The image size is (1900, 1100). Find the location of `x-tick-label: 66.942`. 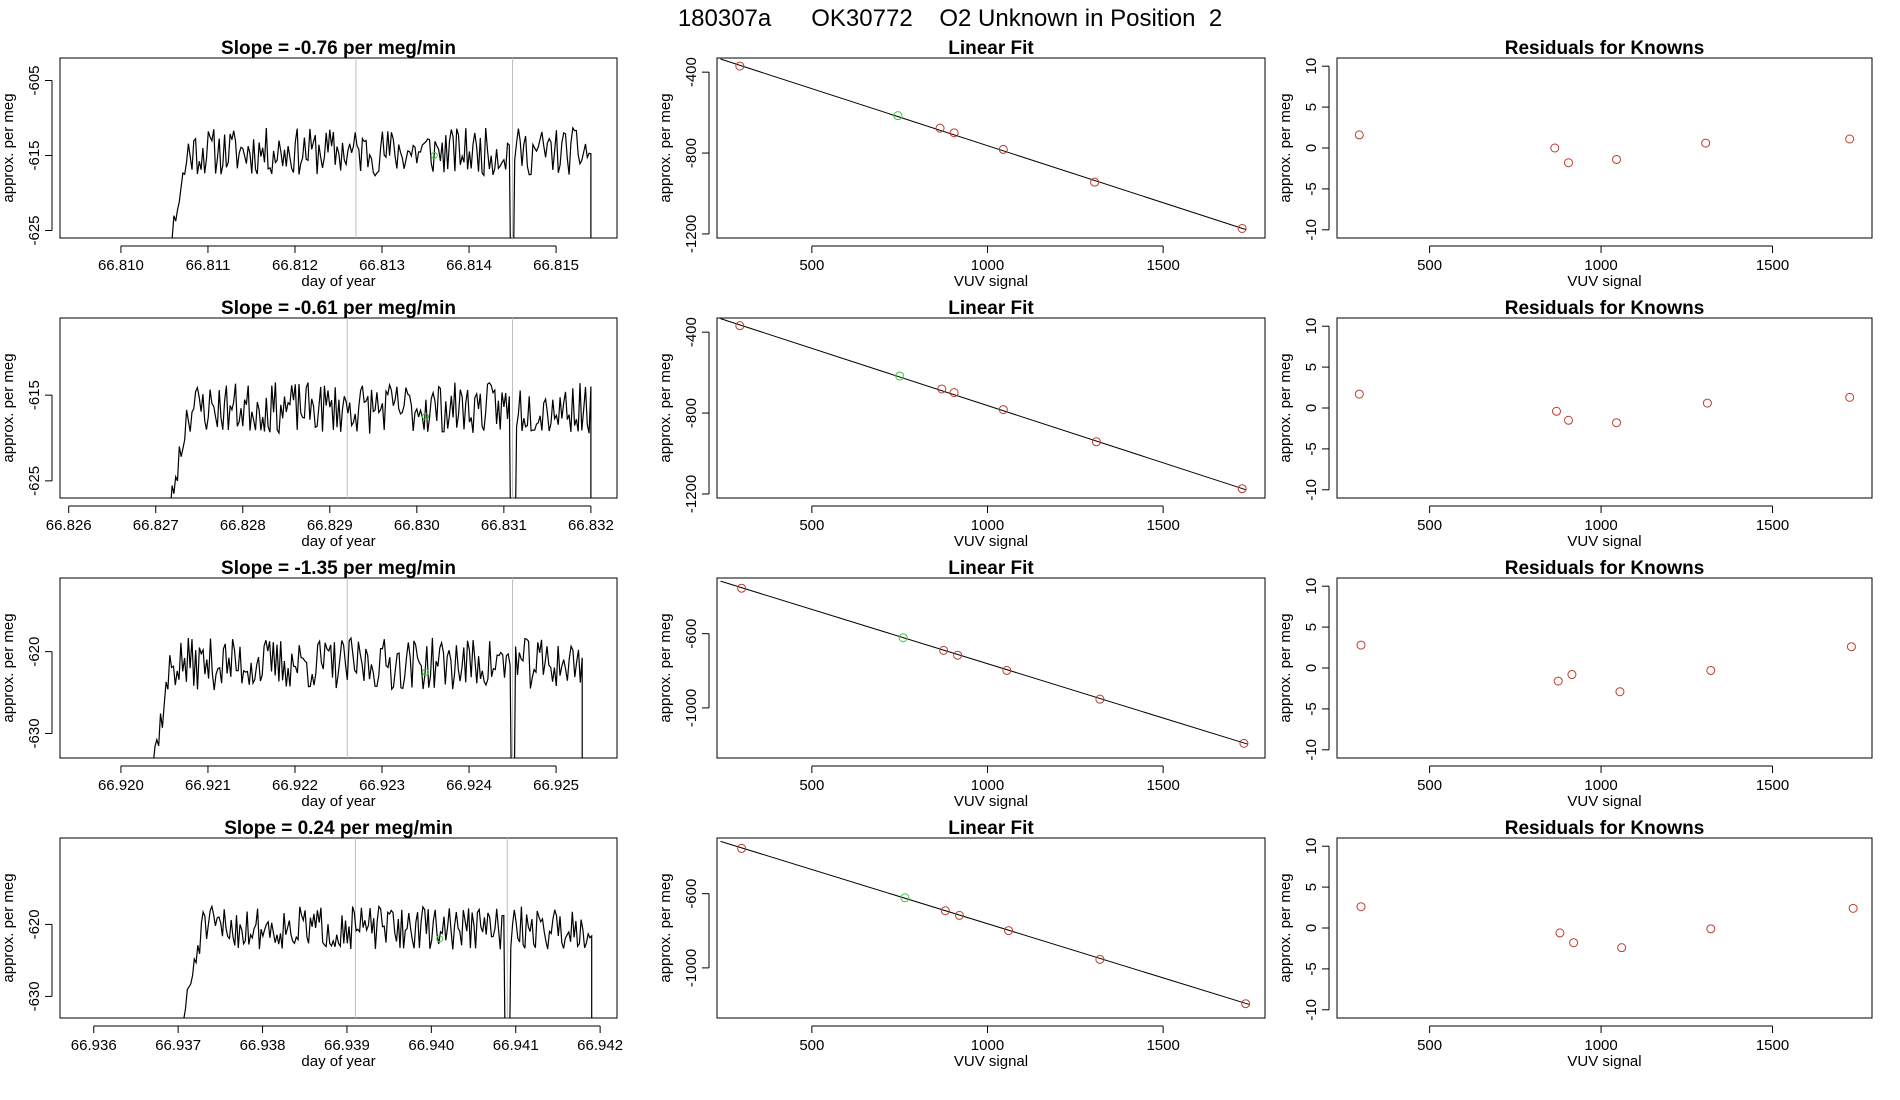

x-tick-label: 66.942 is located at coordinates (600, 1045).